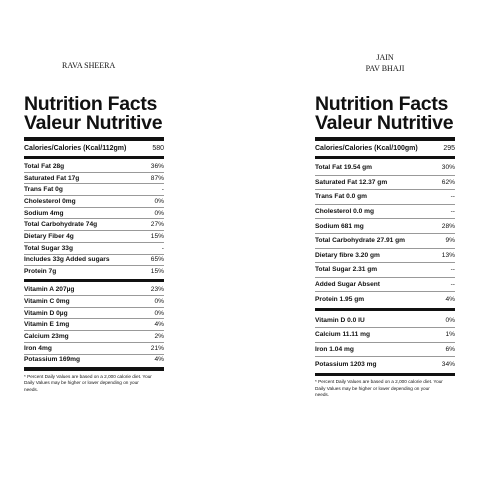  Describe the element at coordinates (159, 336) in the screenshot. I see `daily-value: 2%` at that location.